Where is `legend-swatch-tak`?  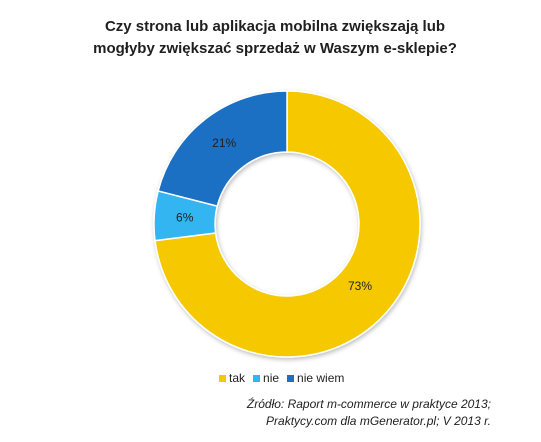 legend-swatch-tak is located at coordinates (222, 378).